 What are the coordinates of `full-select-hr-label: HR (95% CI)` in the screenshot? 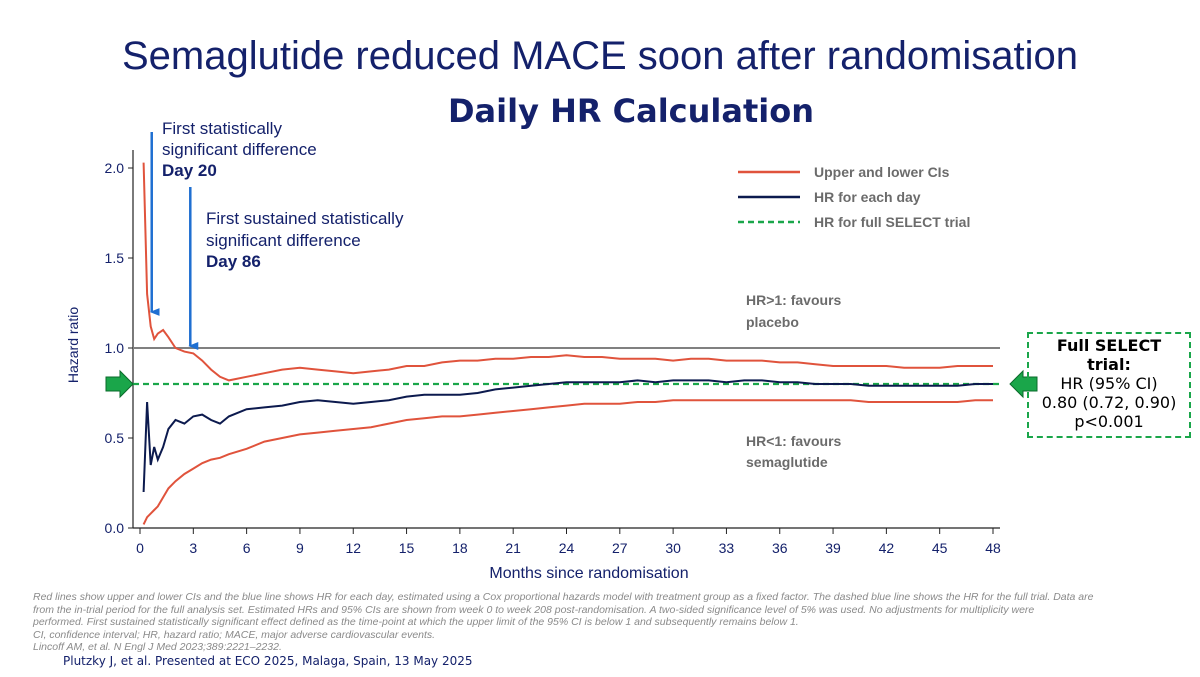 It's located at (1109, 383).